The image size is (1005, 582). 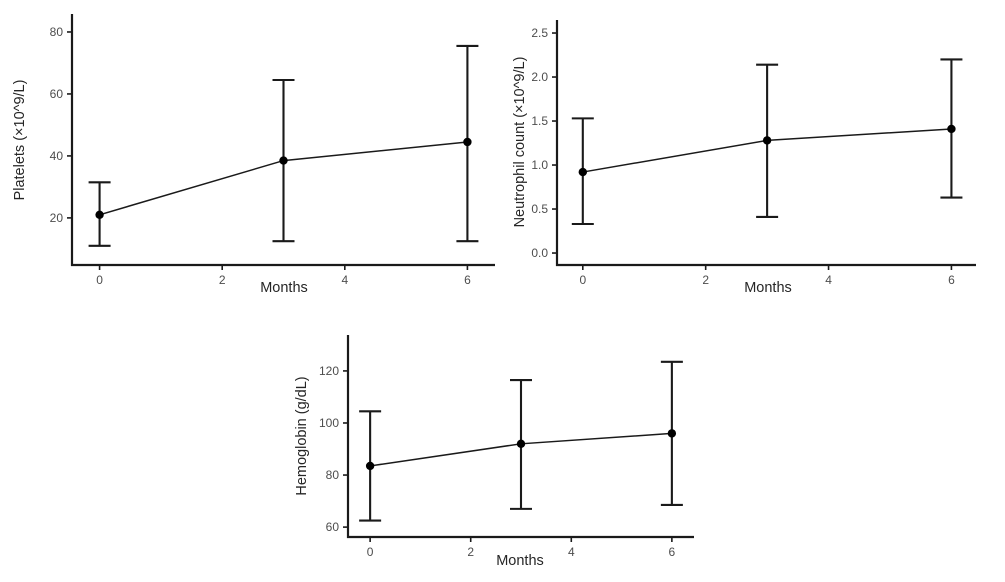 I want to click on y-tick-label: 40, so click(x=57, y=156).